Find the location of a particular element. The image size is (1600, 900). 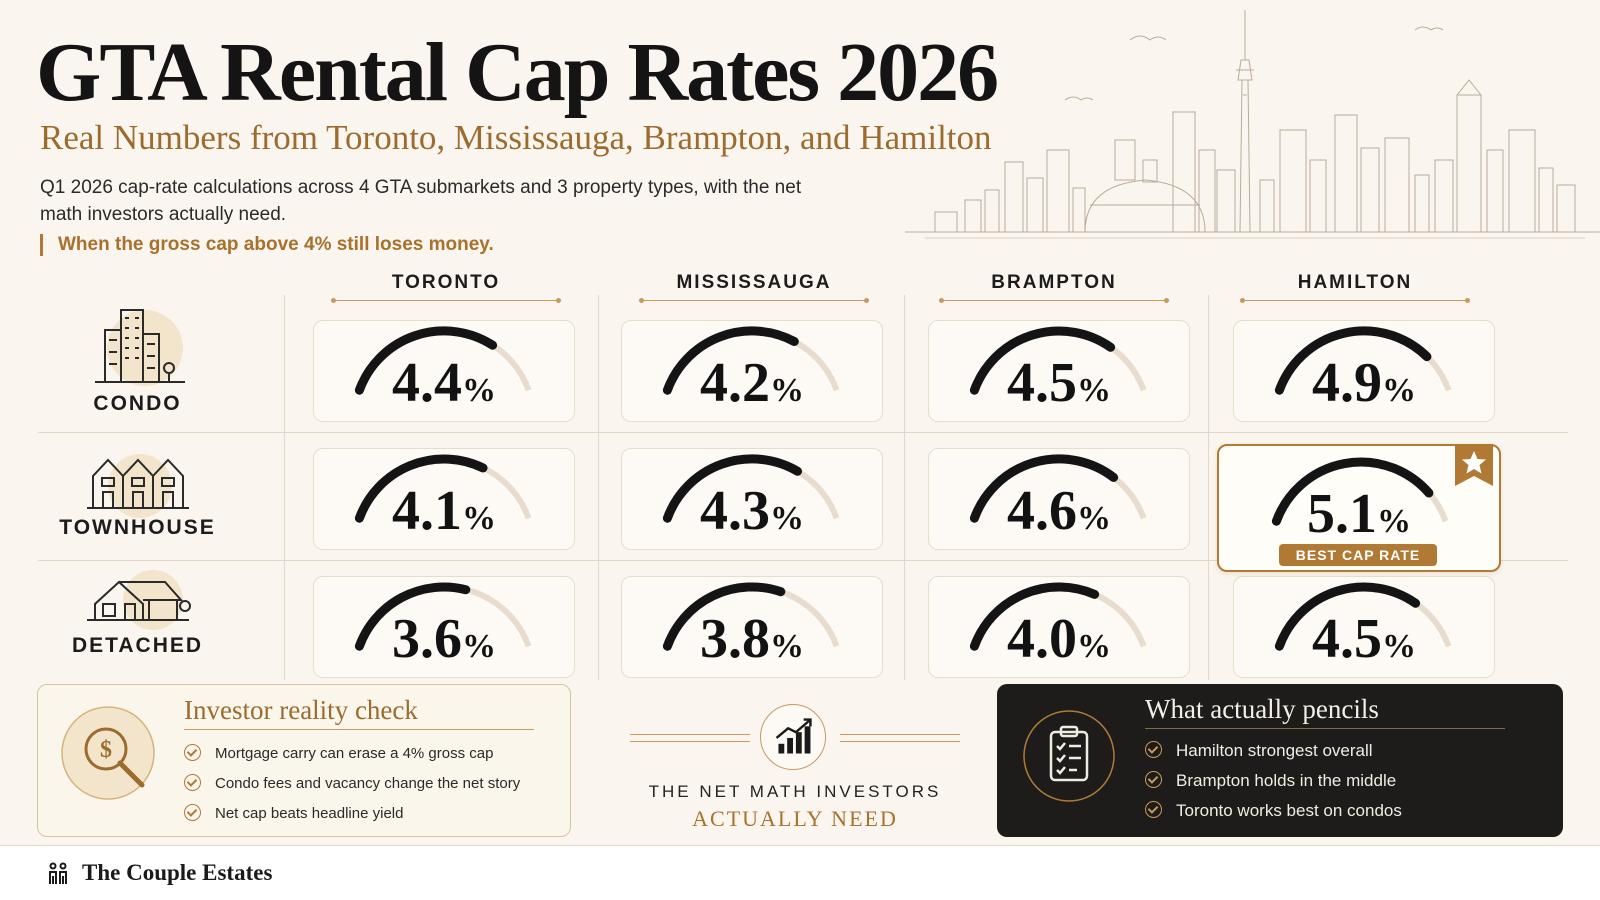

cap-rate-cell-townhouse-hamilton: 5.1% BEST CAP RATE is located at coordinates (1359, 508).